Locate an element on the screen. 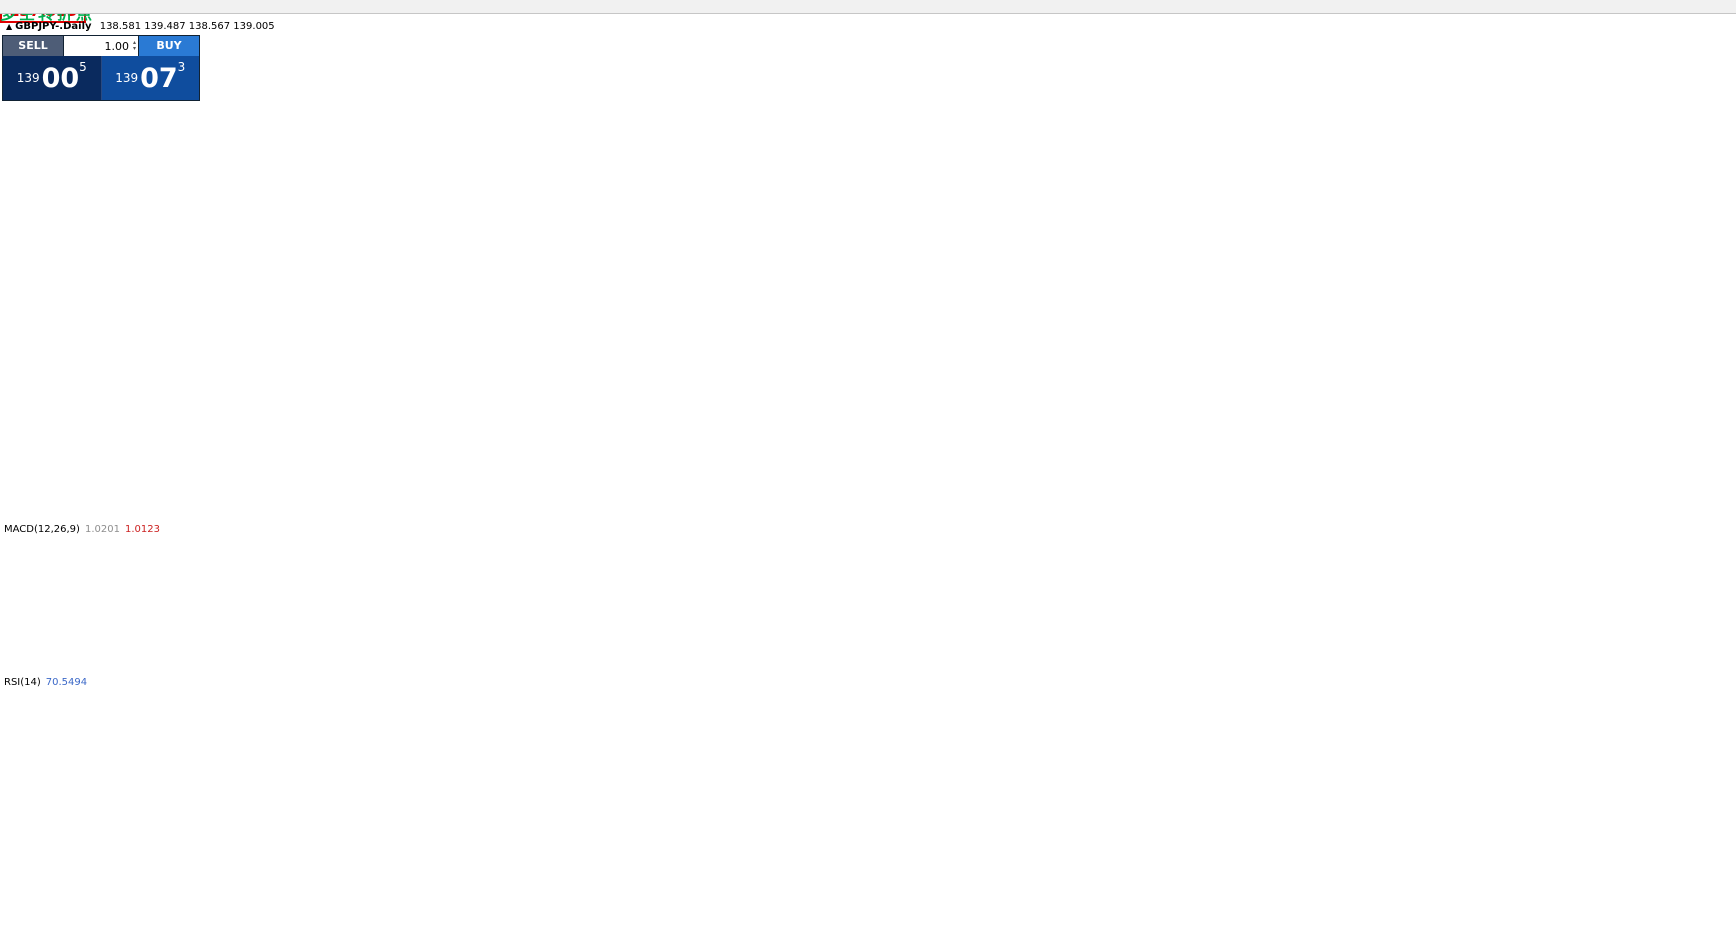 The image size is (1736, 939). rsi-indicator-label: RSI(14) 70.5494 is located at coordinates (45, 682).